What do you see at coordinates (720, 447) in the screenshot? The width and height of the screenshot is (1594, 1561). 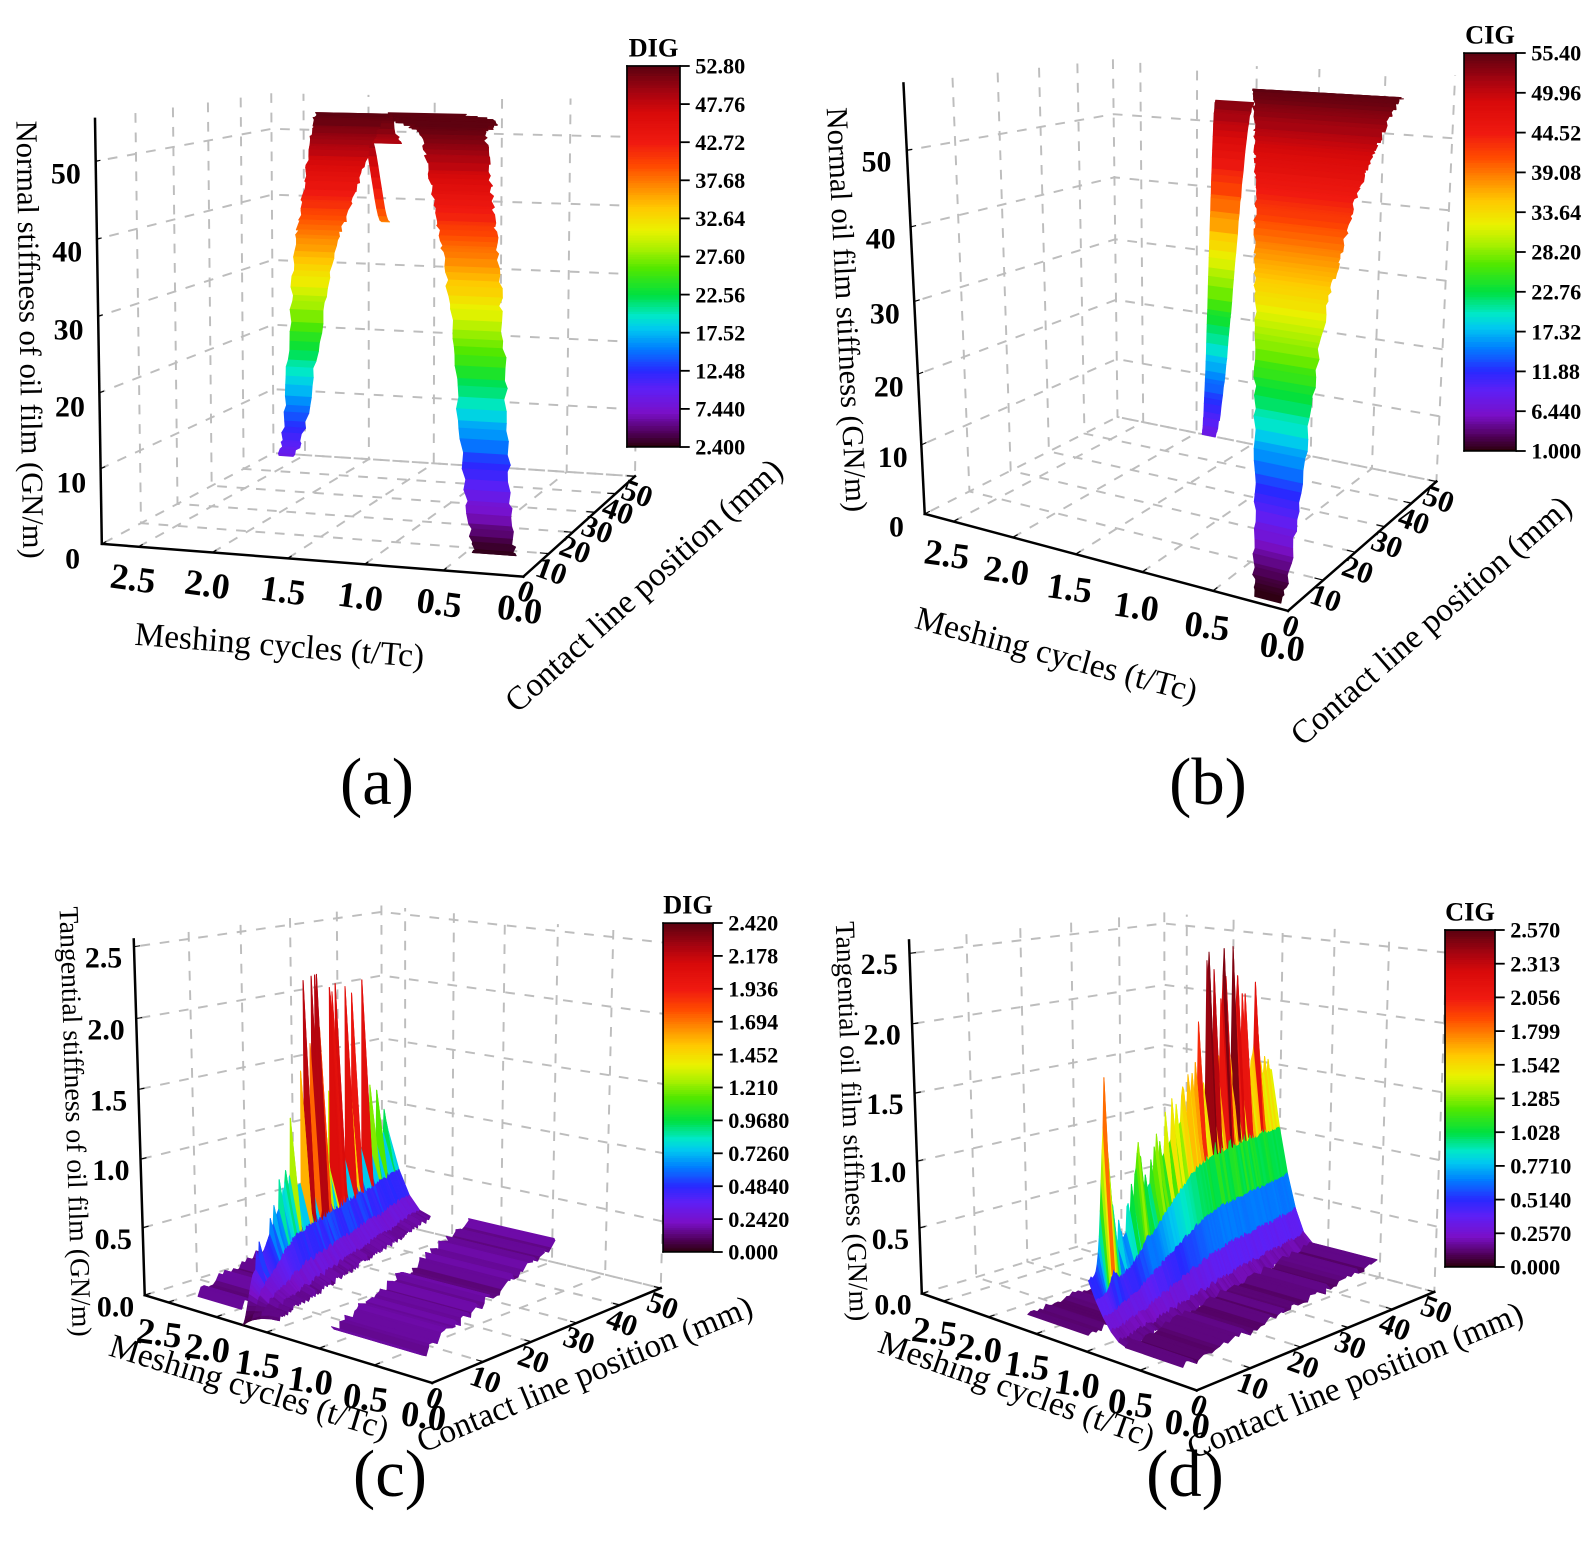 I see `svg-text: 2.400` at bounding box center [720, 447].